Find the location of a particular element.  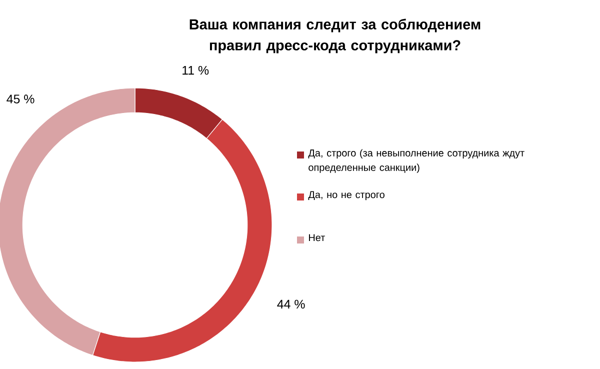

legend-label: Да, но не строго is located at coordinates (346, 195).